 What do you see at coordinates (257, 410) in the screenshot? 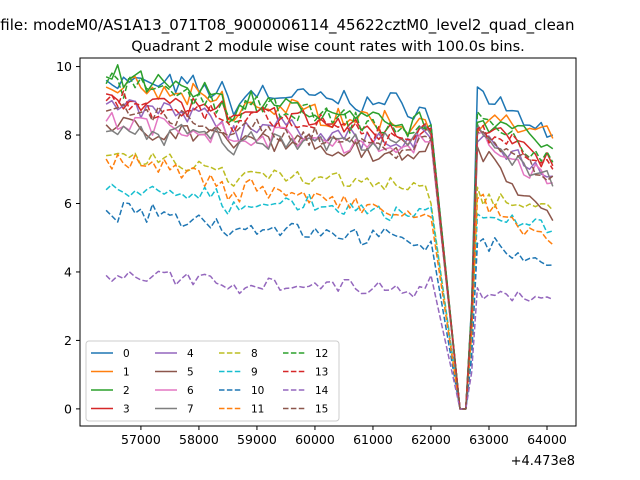
I see `legend-label-11: 11` at bounding box center [257, 410].